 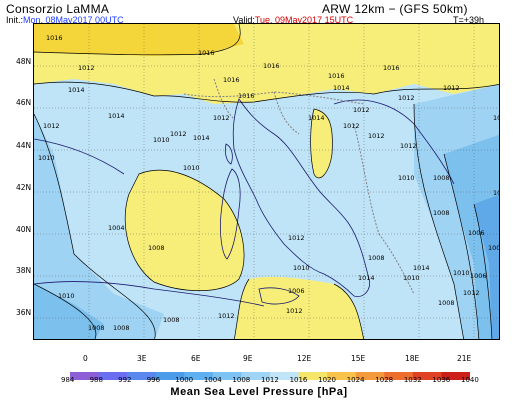 What do you see at coordinates (85, 358) in the screenshot?
I see `lon-label: 0` at bounding box center [85, 358].